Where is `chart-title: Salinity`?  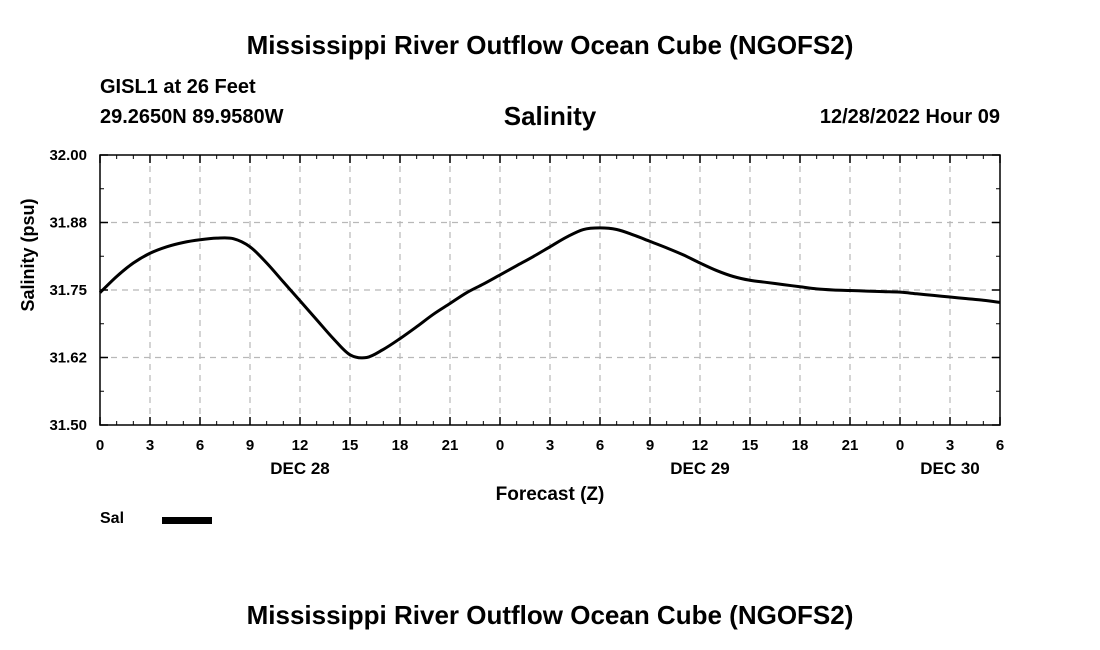 chart-title: Salinity is located at coordinates (550, 116).